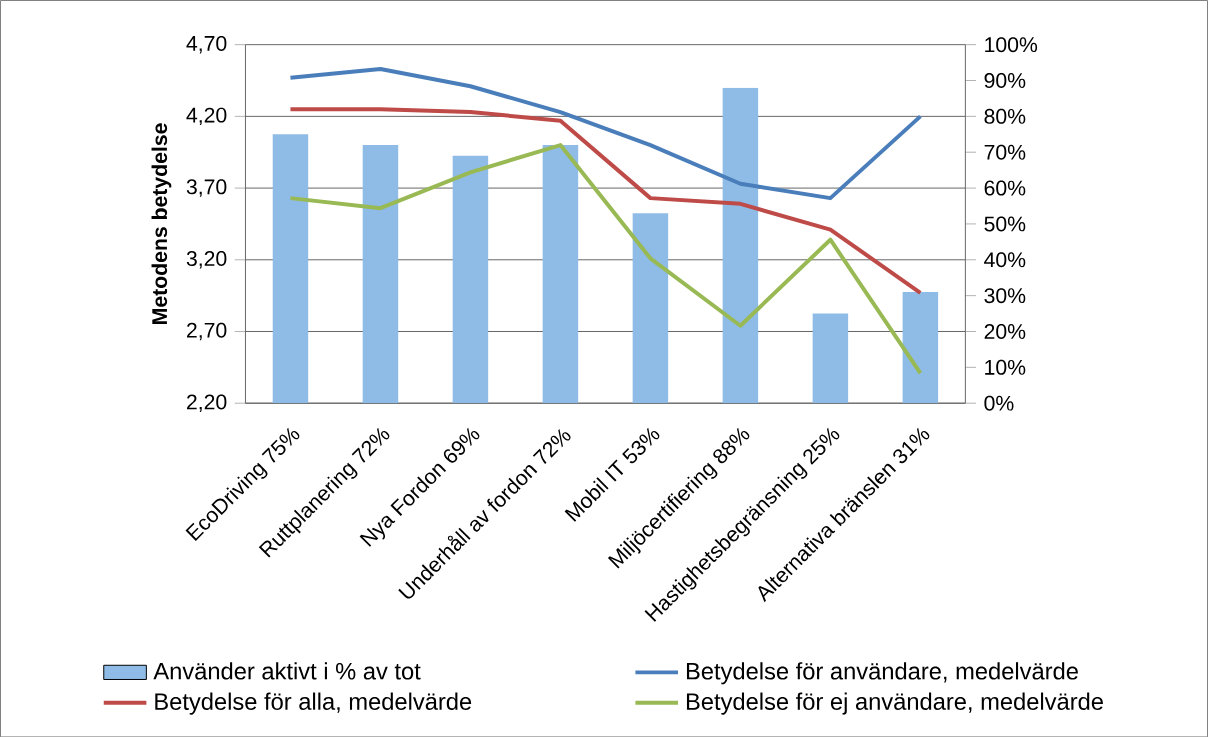 This screenshot has width=1208, height=737. I want to click on y2-tick-label: 80%, so click(1005, 116).